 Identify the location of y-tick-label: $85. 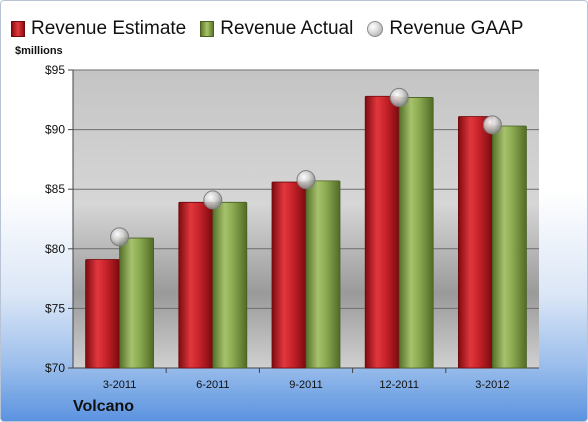
(55, 189).